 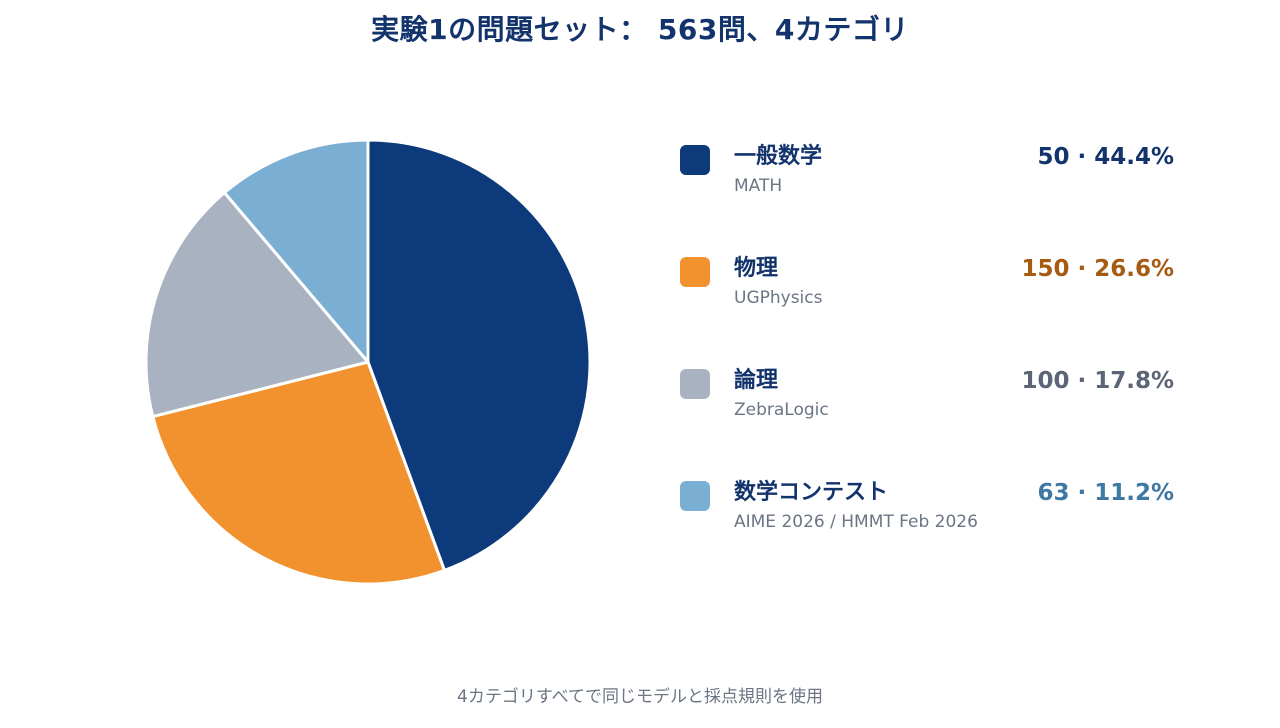 I want to click on legend-category-name: 論理, so click(x=756, y=380).